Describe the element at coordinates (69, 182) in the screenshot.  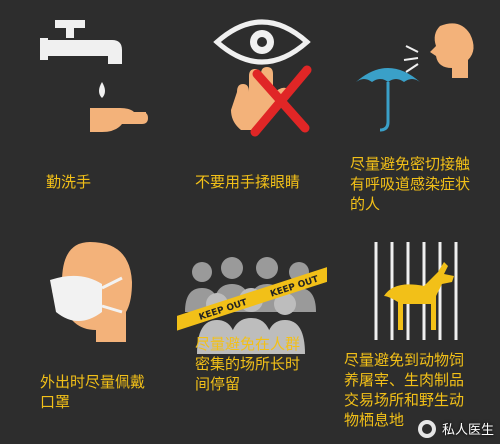
I see `label-wash-hands: 勤洗手` at that location.